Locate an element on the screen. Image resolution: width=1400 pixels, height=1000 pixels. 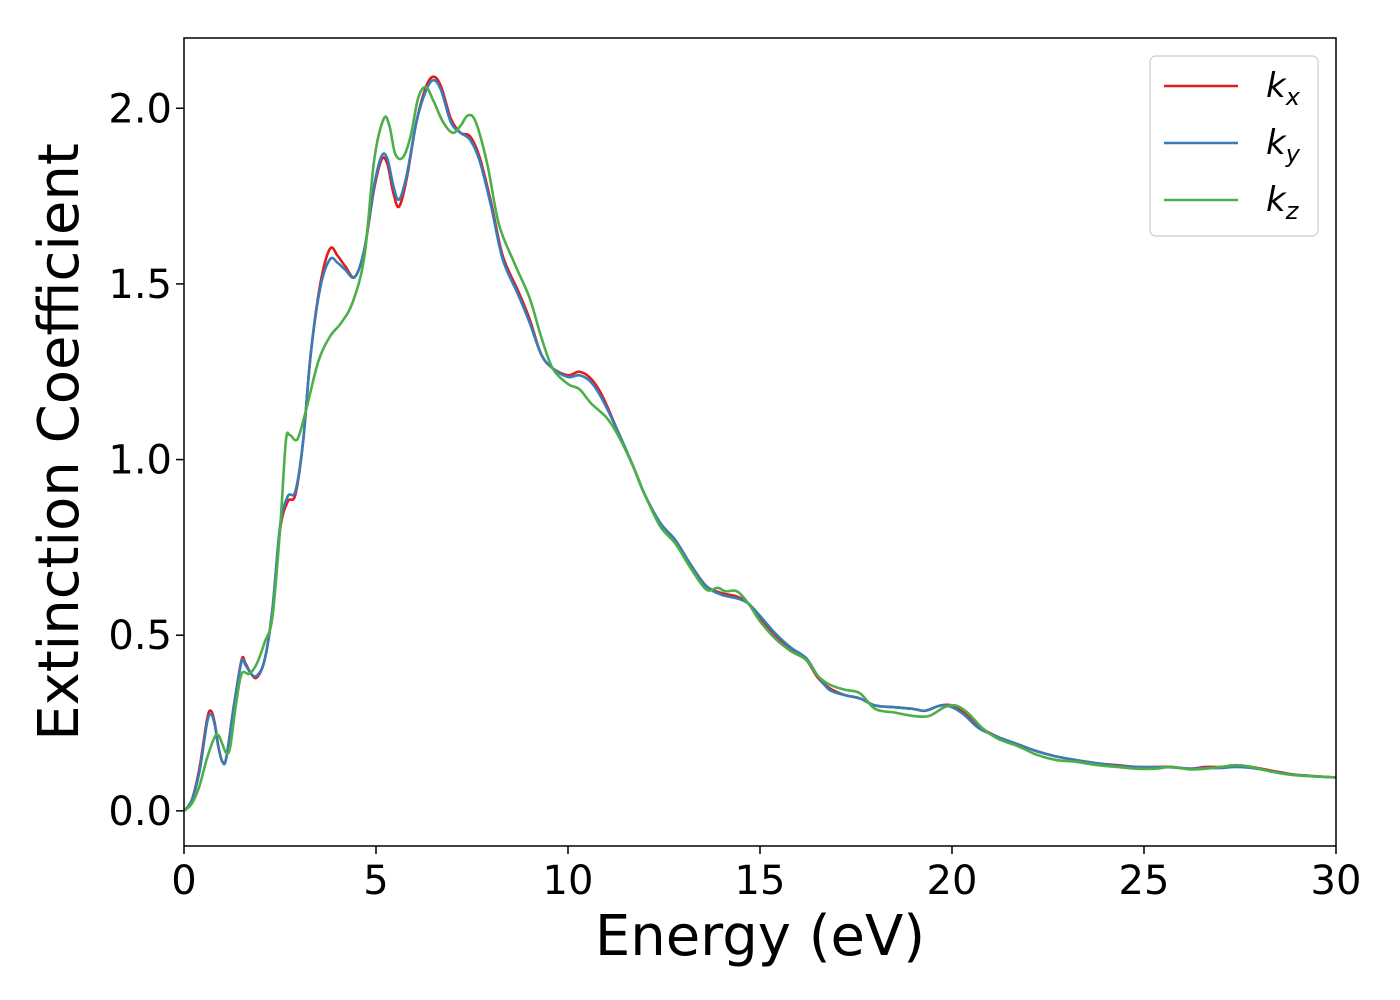
x-tick-label: 10 is located at coordinates (568, 881).